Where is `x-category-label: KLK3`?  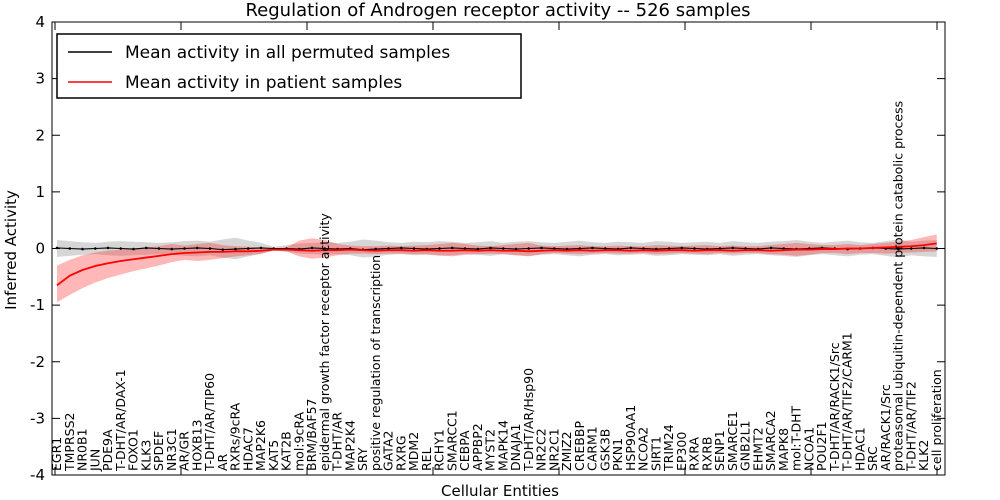 x-category-label: KLK3 is located at coordinates (145, 455).